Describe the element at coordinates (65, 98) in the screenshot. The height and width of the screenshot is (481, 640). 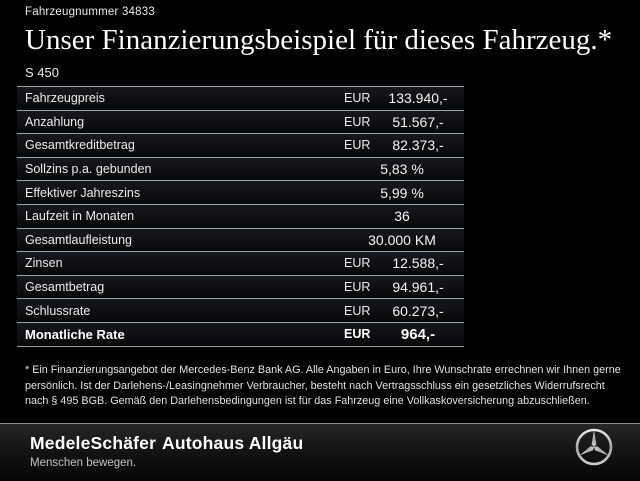
I see `row-label: Fahrzeugpreis` at that location.